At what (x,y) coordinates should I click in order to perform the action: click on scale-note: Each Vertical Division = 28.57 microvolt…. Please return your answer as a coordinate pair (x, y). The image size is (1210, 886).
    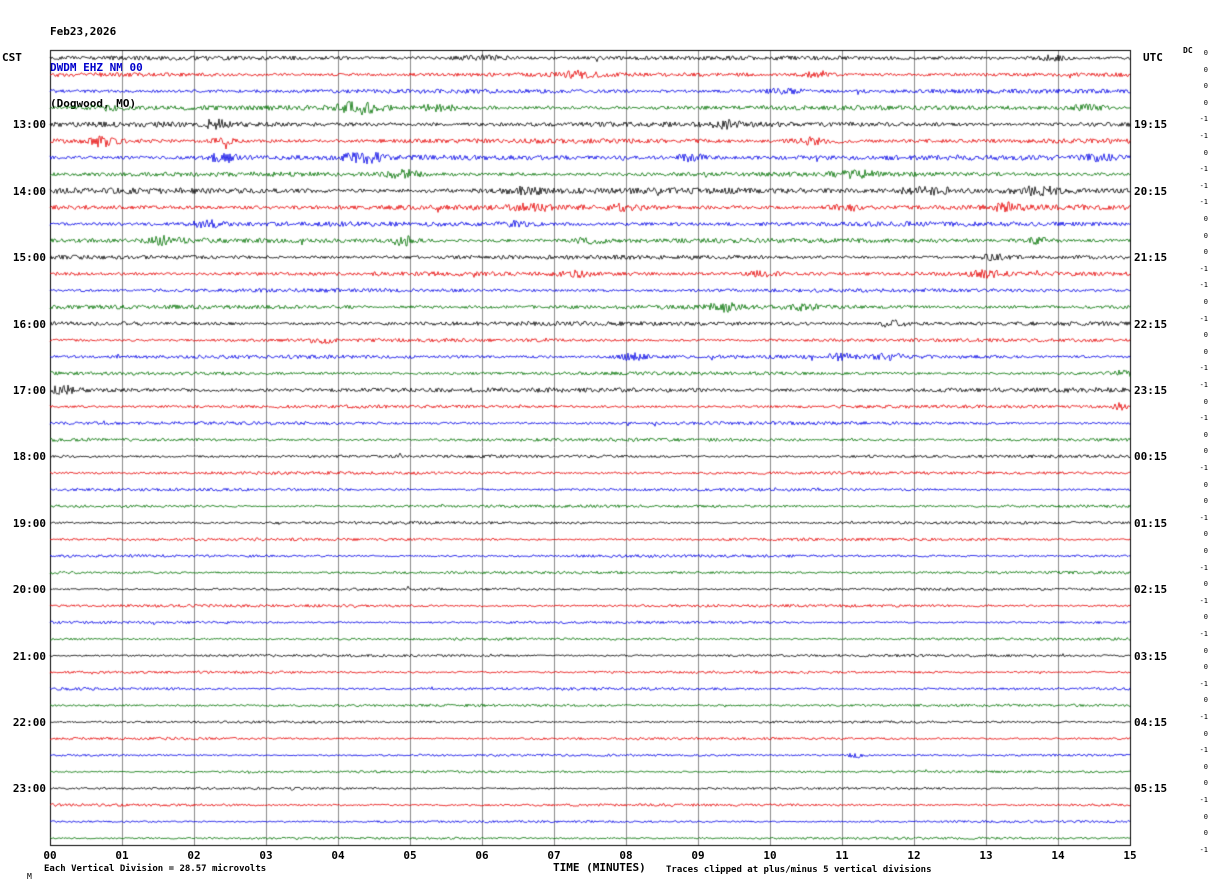
    Looking at the image, I should click on (155, 869).